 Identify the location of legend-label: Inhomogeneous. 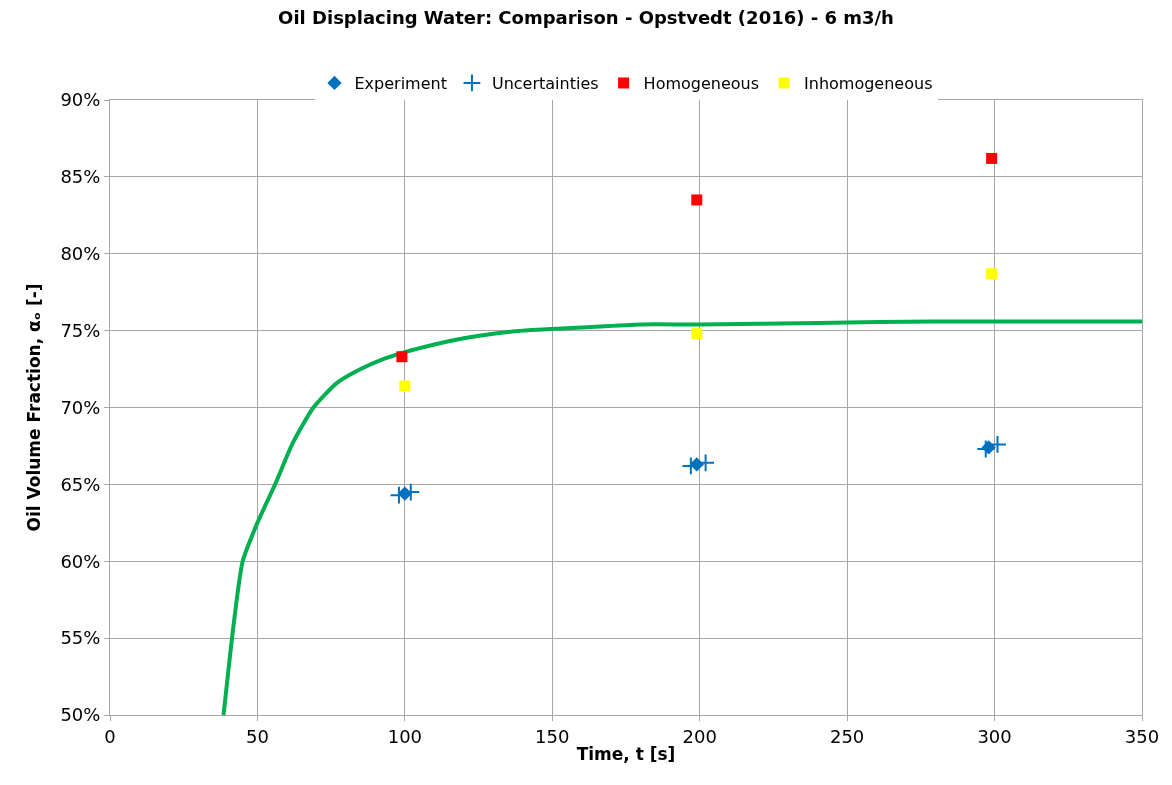
(868, 84).